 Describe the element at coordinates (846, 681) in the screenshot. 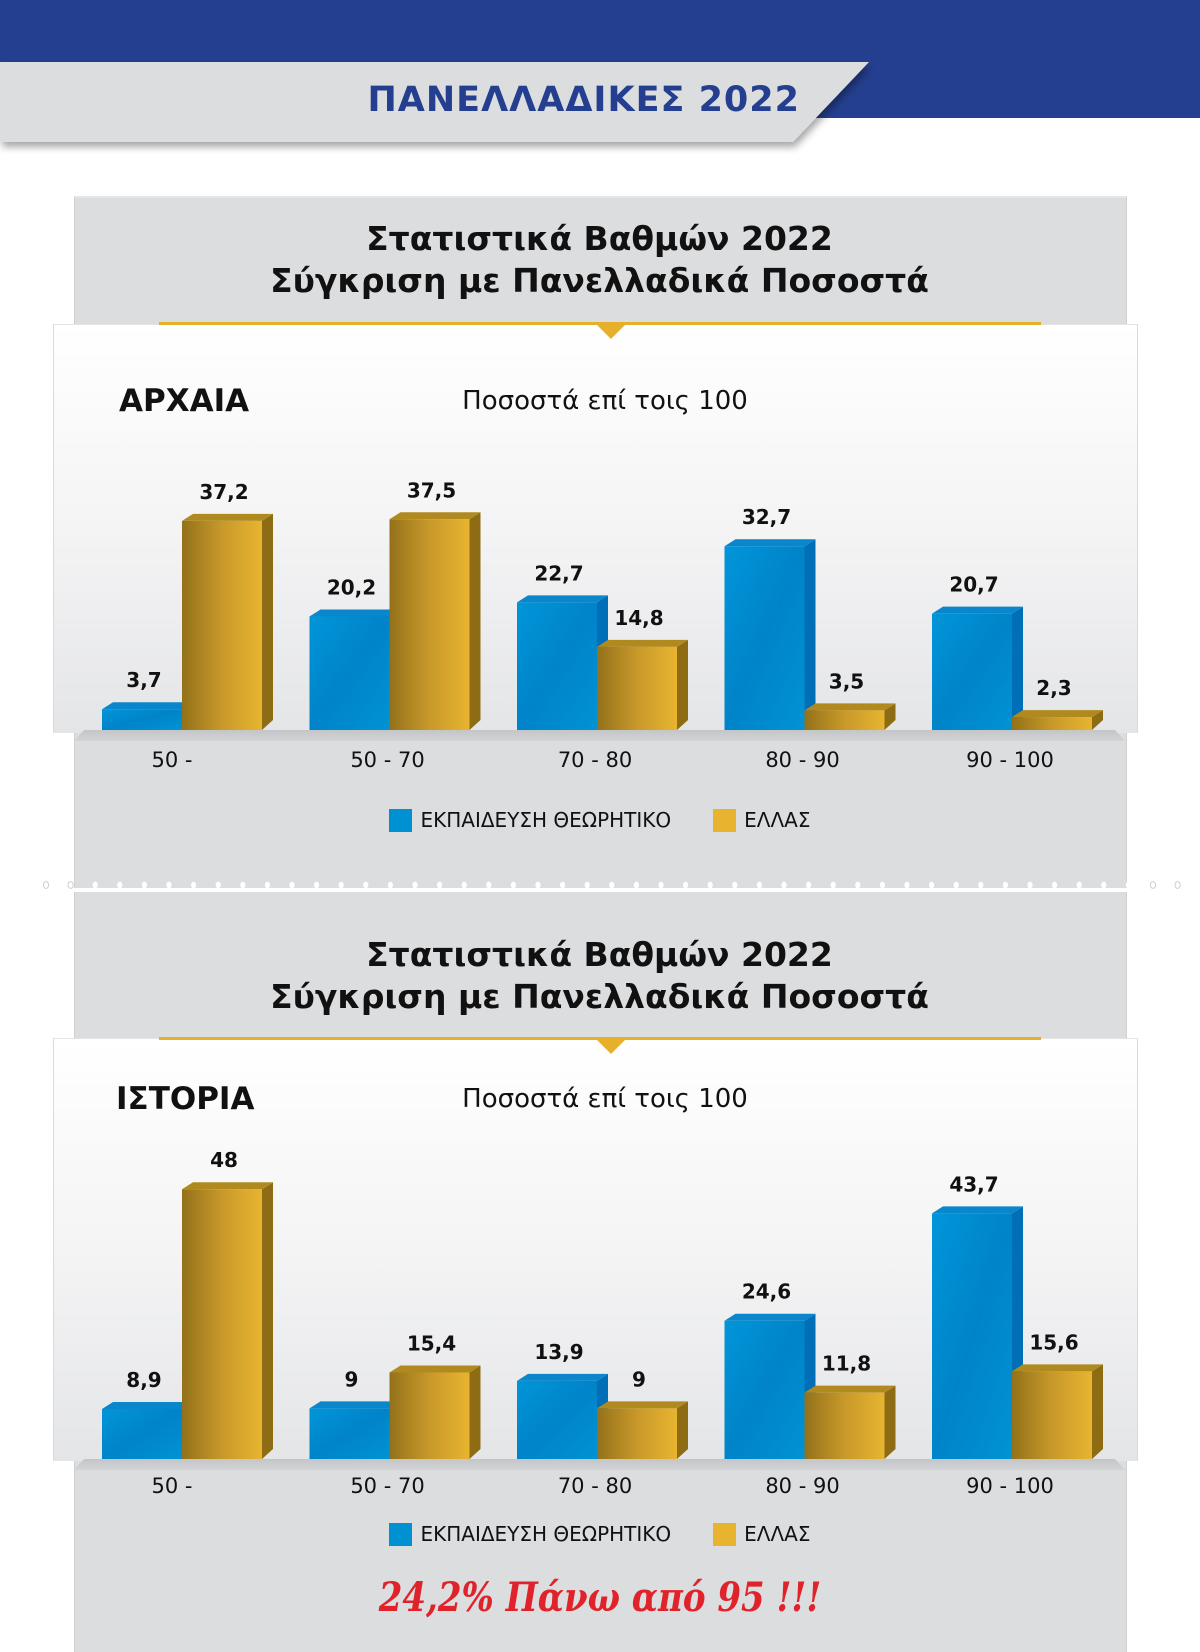

I see `data-label: 3,5` at that location.